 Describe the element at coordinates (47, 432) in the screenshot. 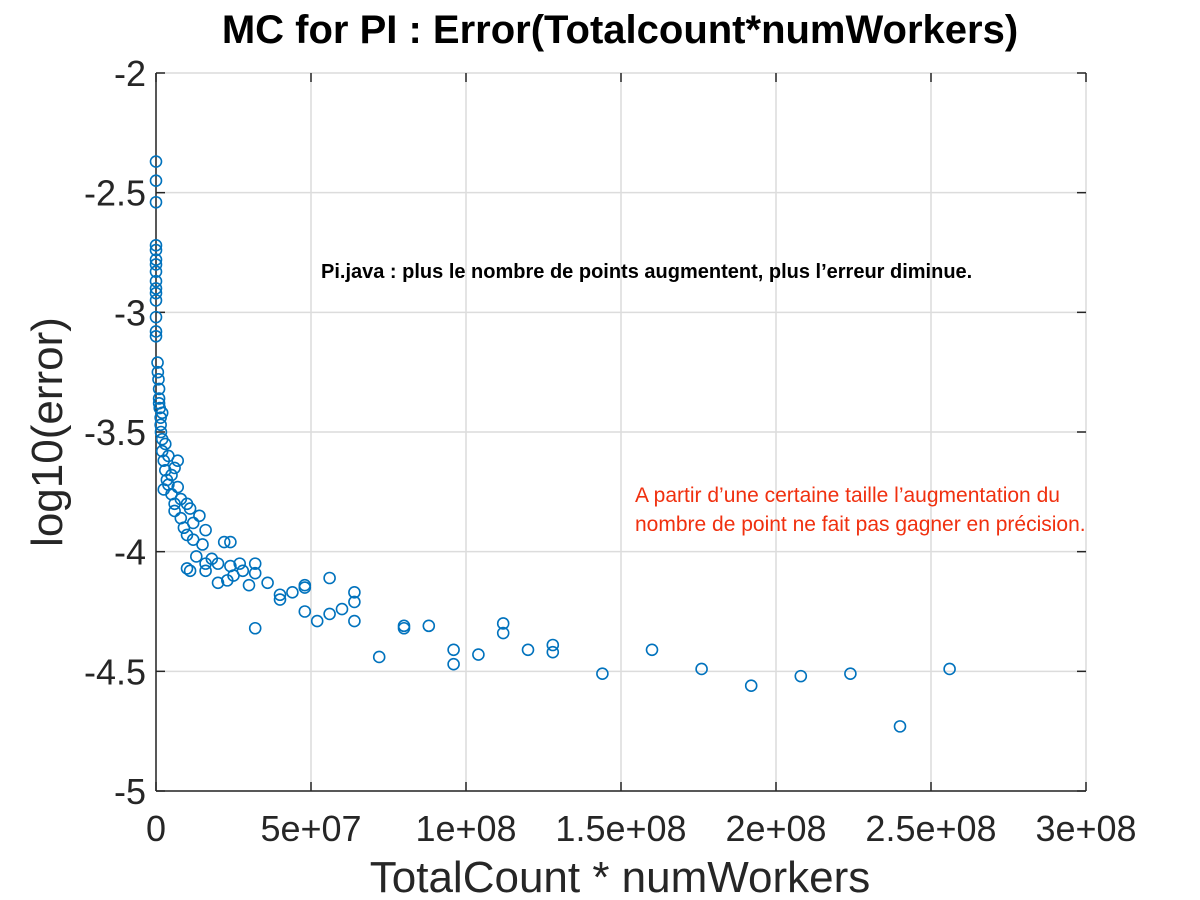

I see `y-axis-label: log10(error)` at that location.